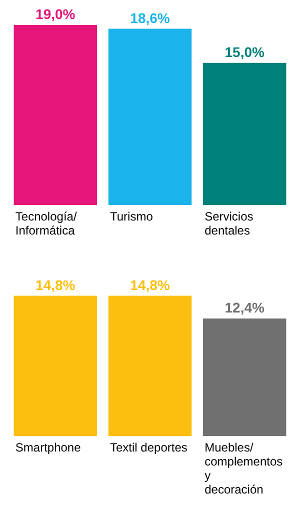 The width and height of the screenshot is (308, 516). Describe the element at coordinates (244, 52) in the screenshot. I see `data-label: 15,0%` at that location.